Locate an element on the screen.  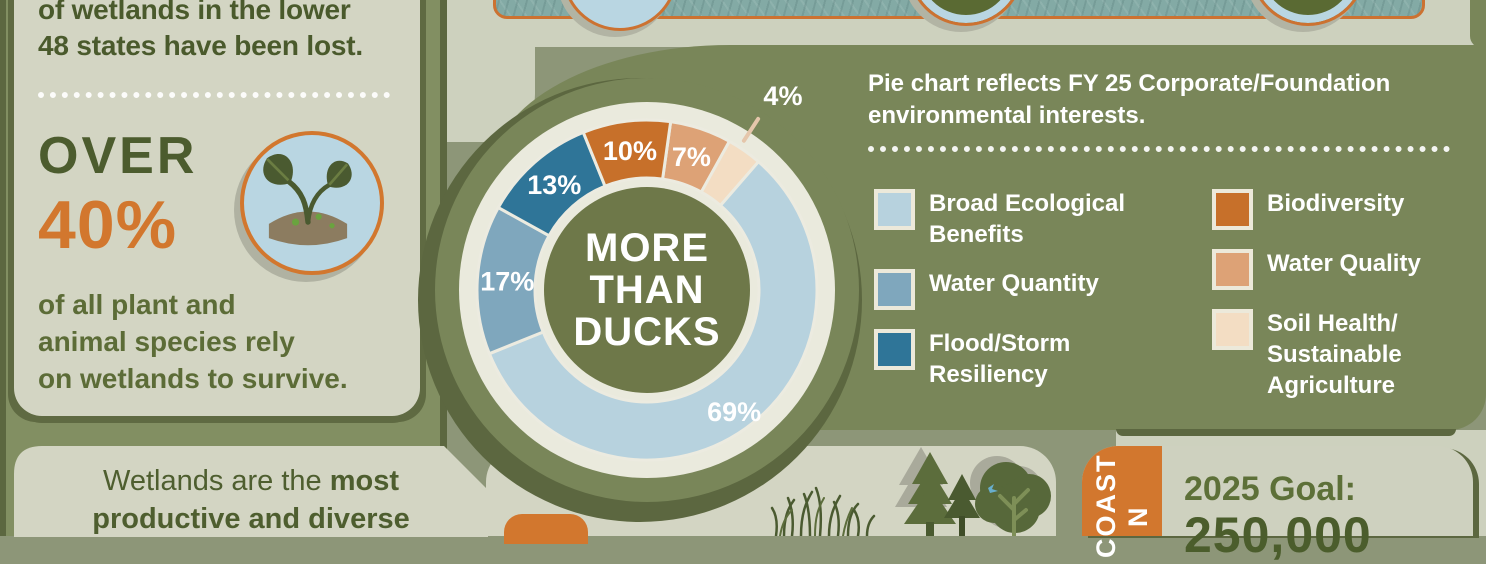
pie-center-label-line3: DUCKS is located at coordinates (646, 332).